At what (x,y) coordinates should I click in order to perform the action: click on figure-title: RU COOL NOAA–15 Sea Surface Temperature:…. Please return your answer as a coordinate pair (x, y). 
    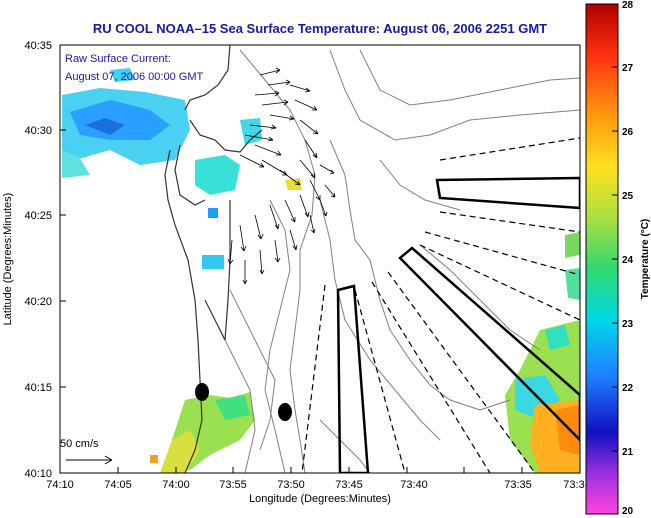
    Looking at the image, I should click on (320, 28).